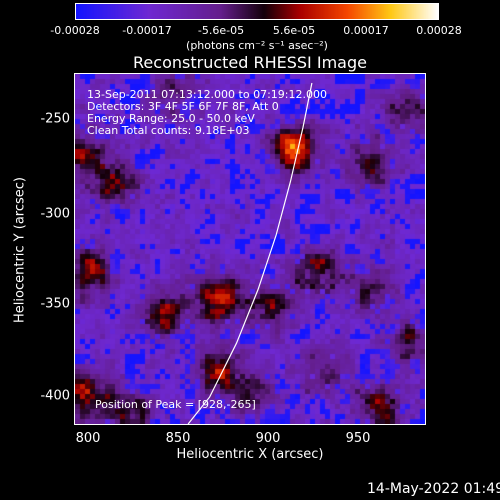 This screenshot has width=500, height=500. I want to click on x-tick-label: 850, so click(178, 438).